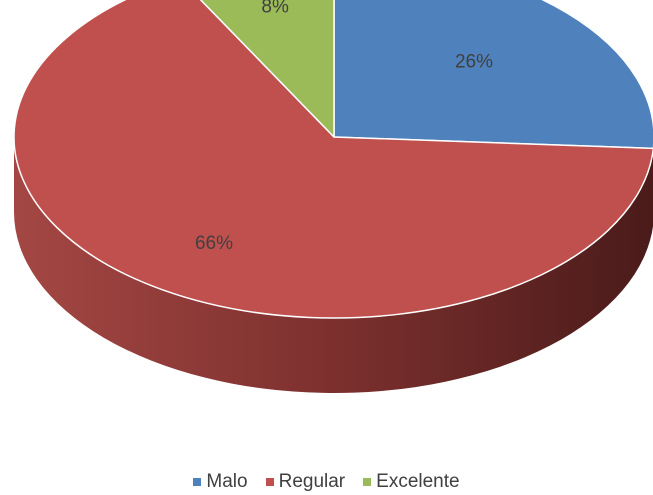 This screenshot has height=495, width=653. I want to click on chart-legend: Malo Regular Excelente, so click(326, 482).